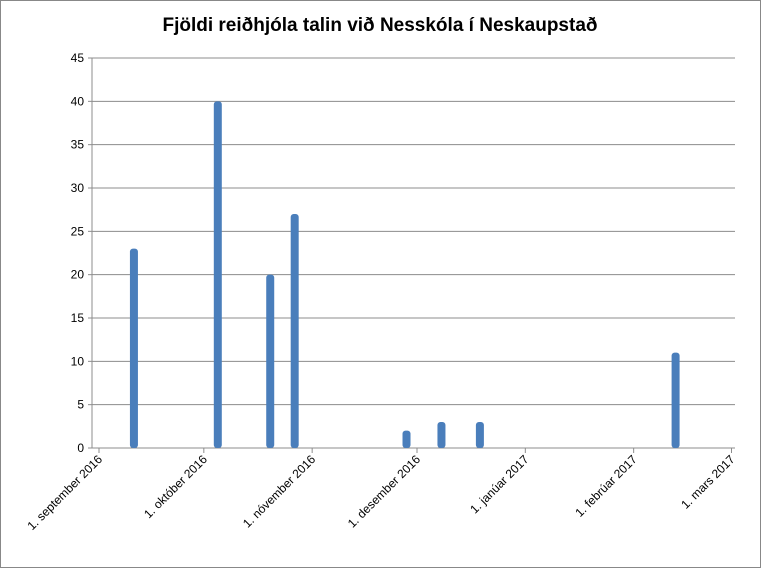  What do you see at coordinates (80, 405) in the screenshot?
I see `y-tick-label: 5` at bounding box center [80, 405].